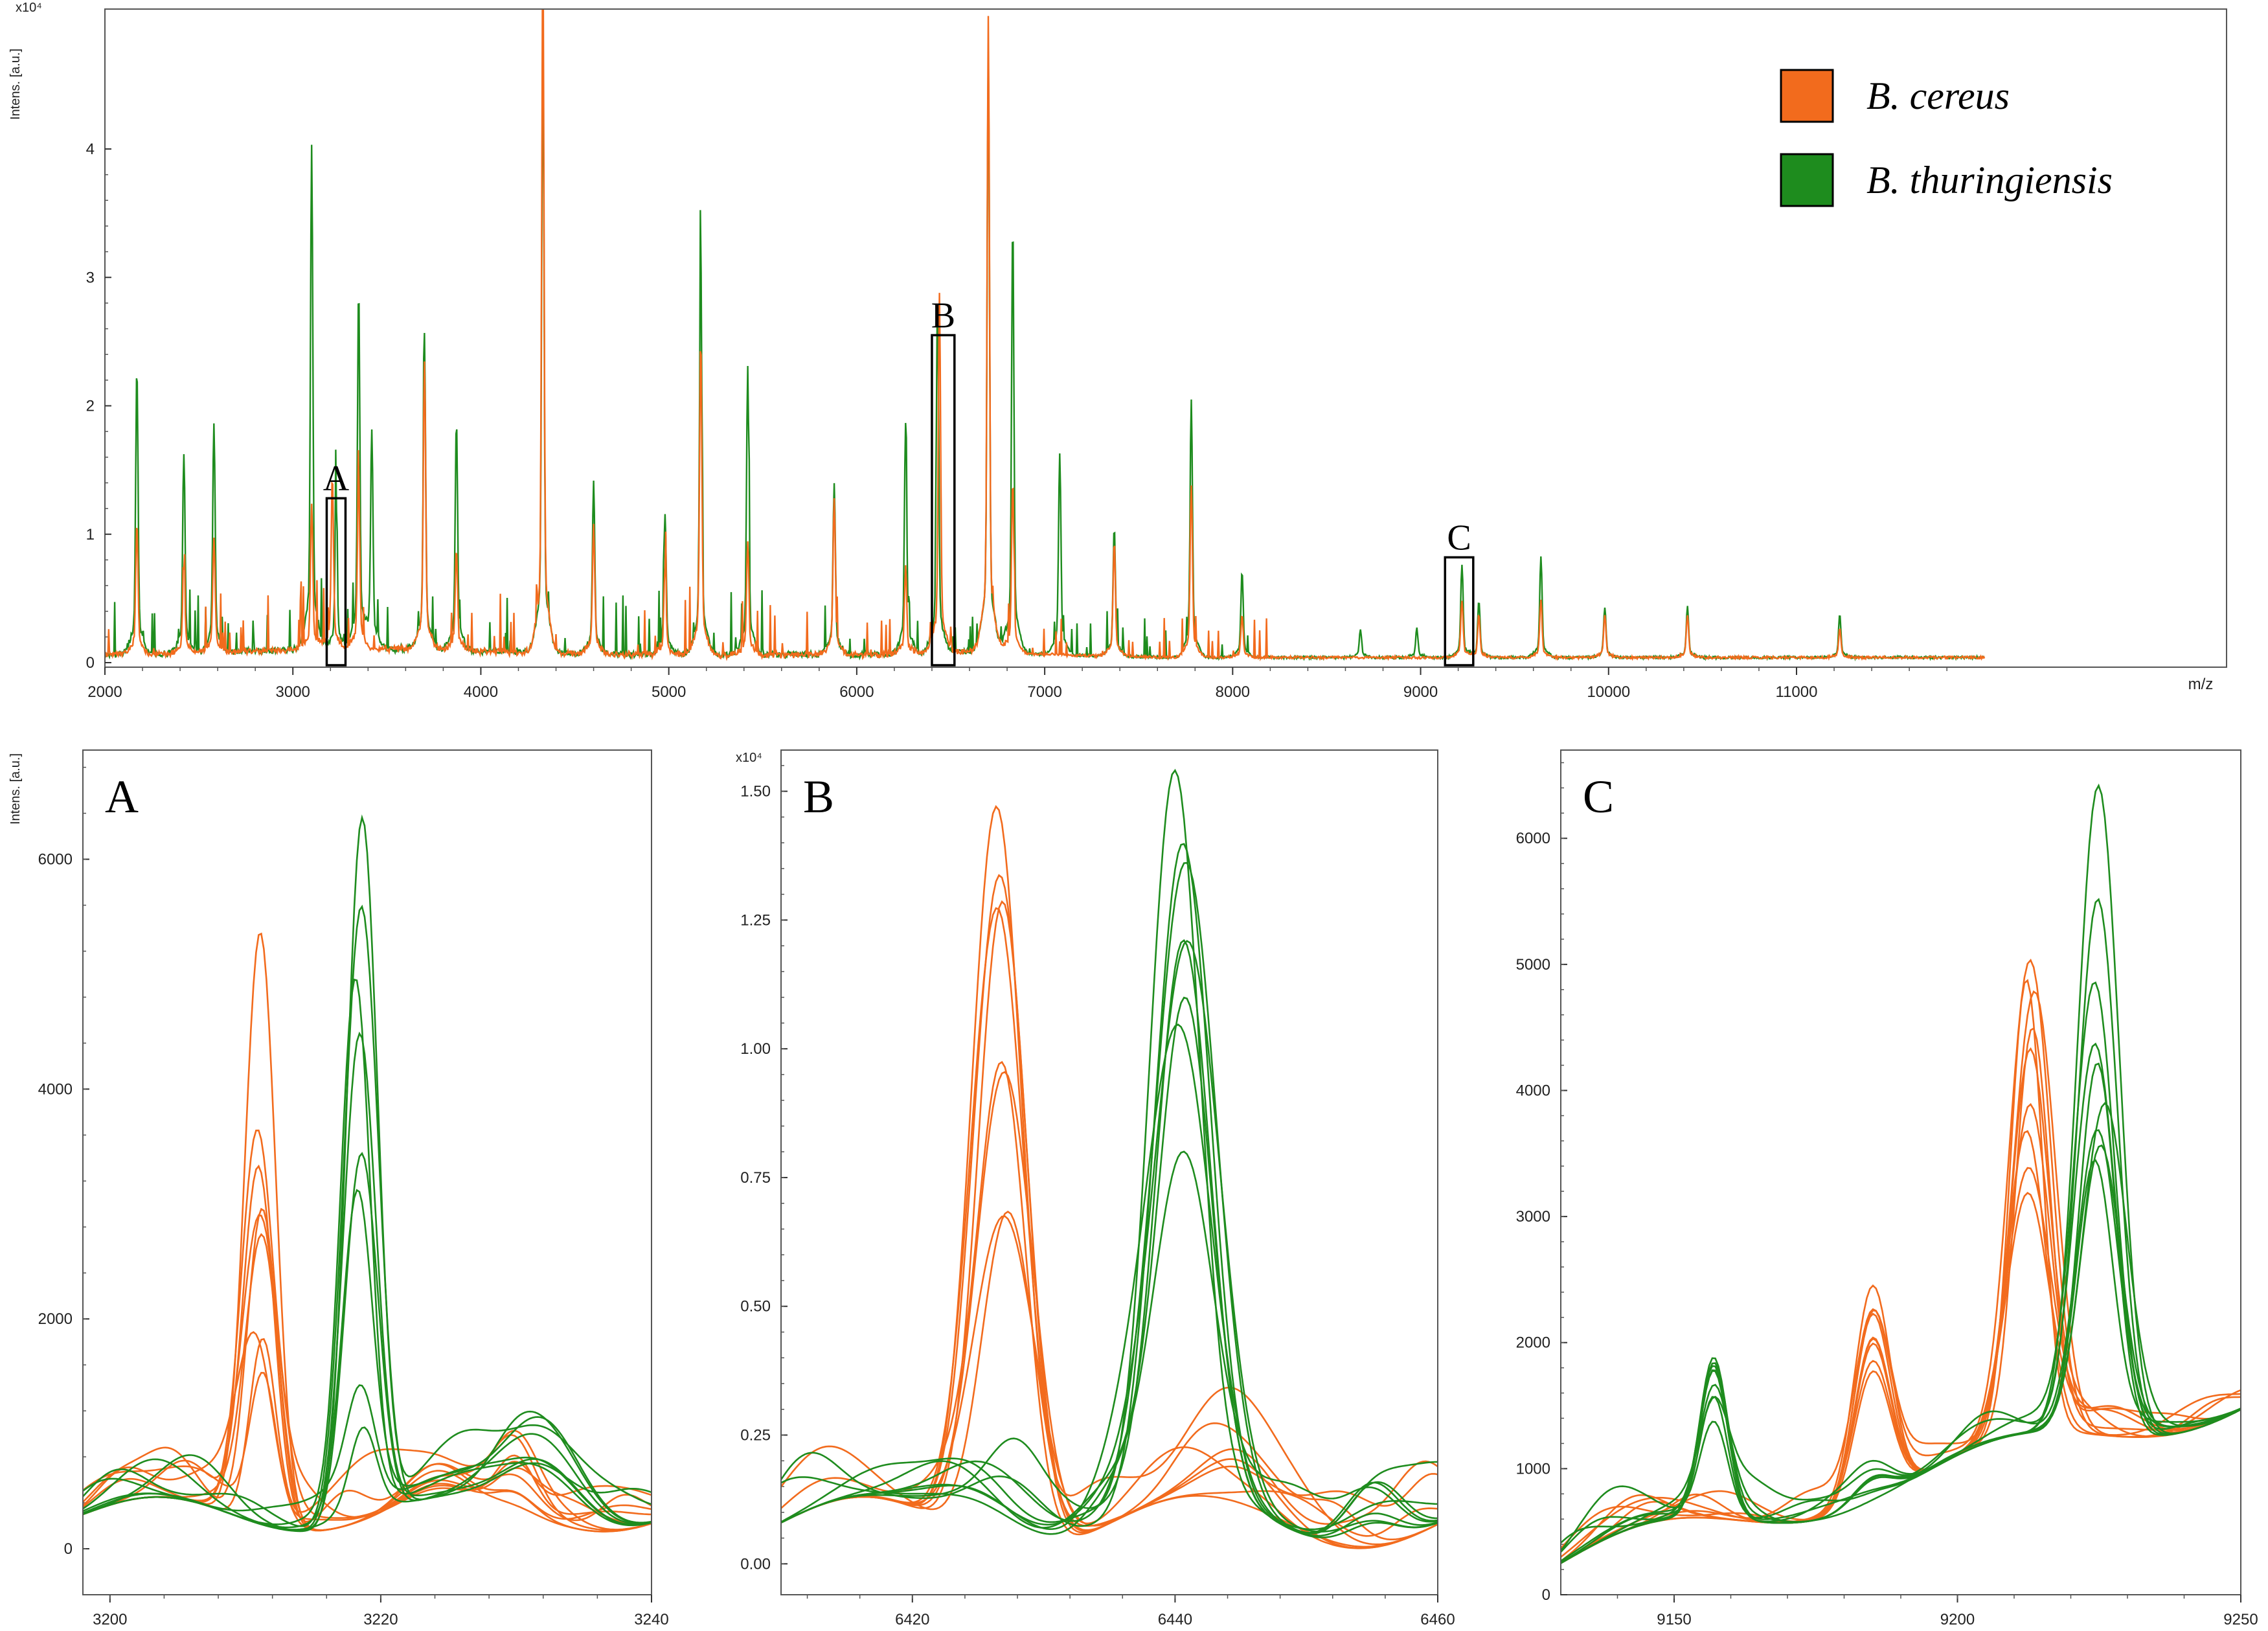  I want to click on panel-y-multiplier: x10⁴, so click(749, 758).